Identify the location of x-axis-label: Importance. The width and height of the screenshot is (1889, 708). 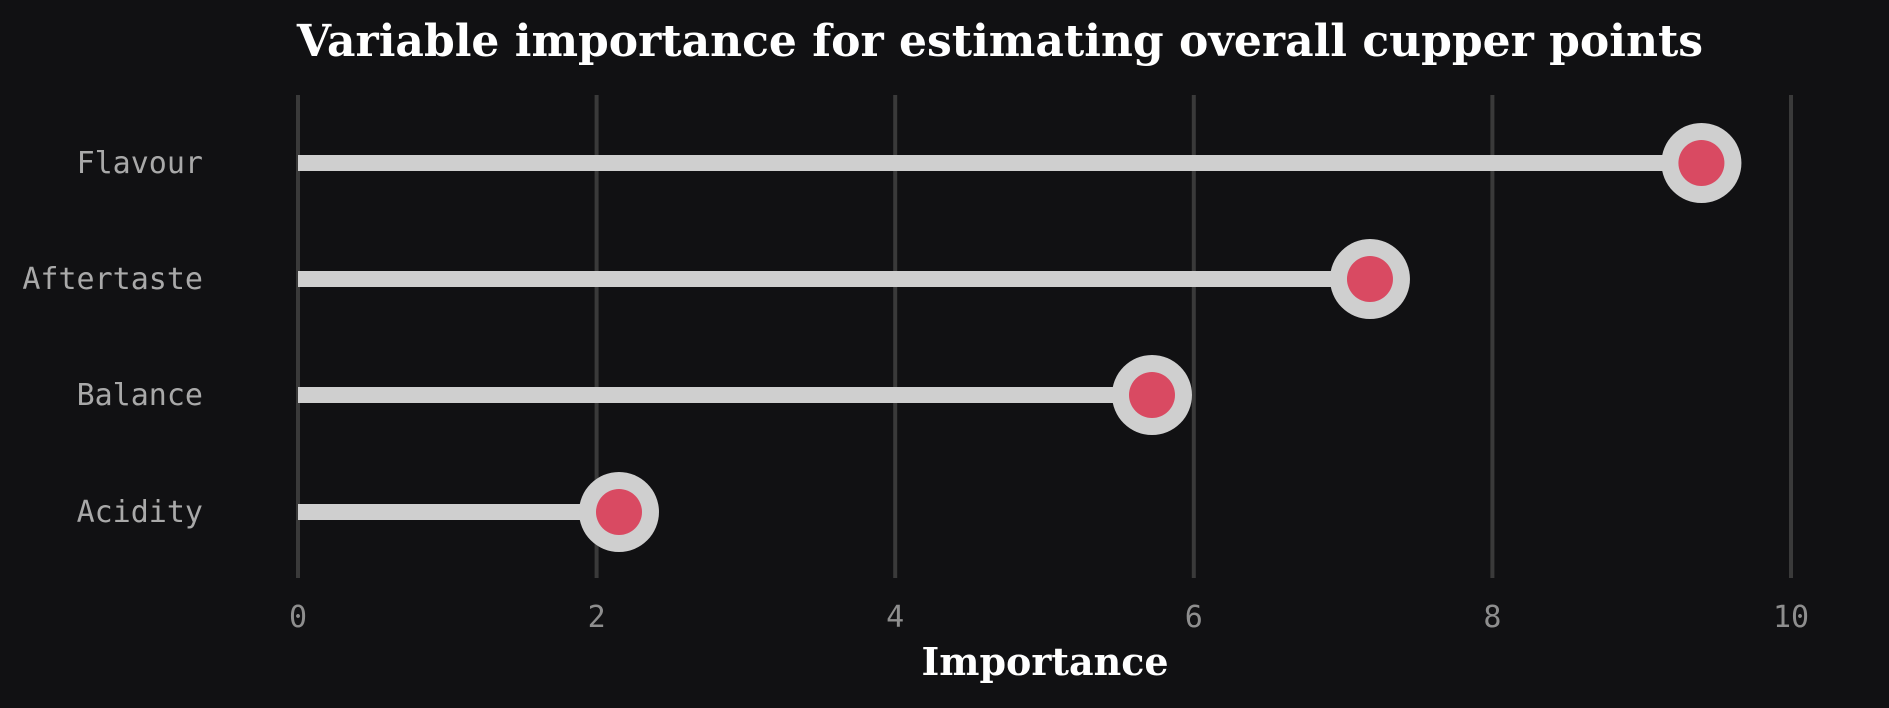
(1044, 661).